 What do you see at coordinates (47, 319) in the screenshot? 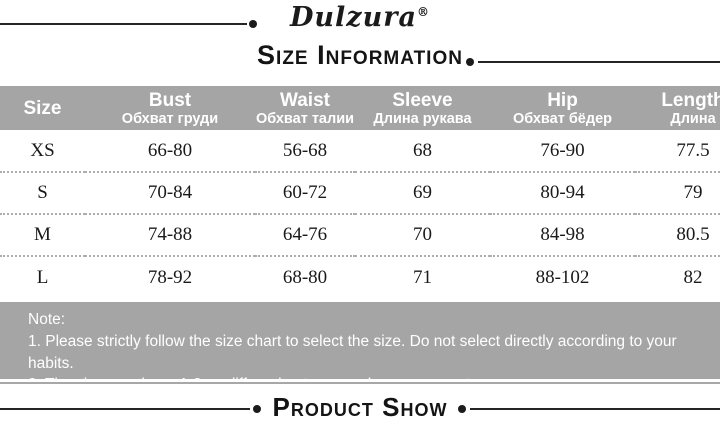
I see `note-label: Note:` at bounding box center [47, 319].